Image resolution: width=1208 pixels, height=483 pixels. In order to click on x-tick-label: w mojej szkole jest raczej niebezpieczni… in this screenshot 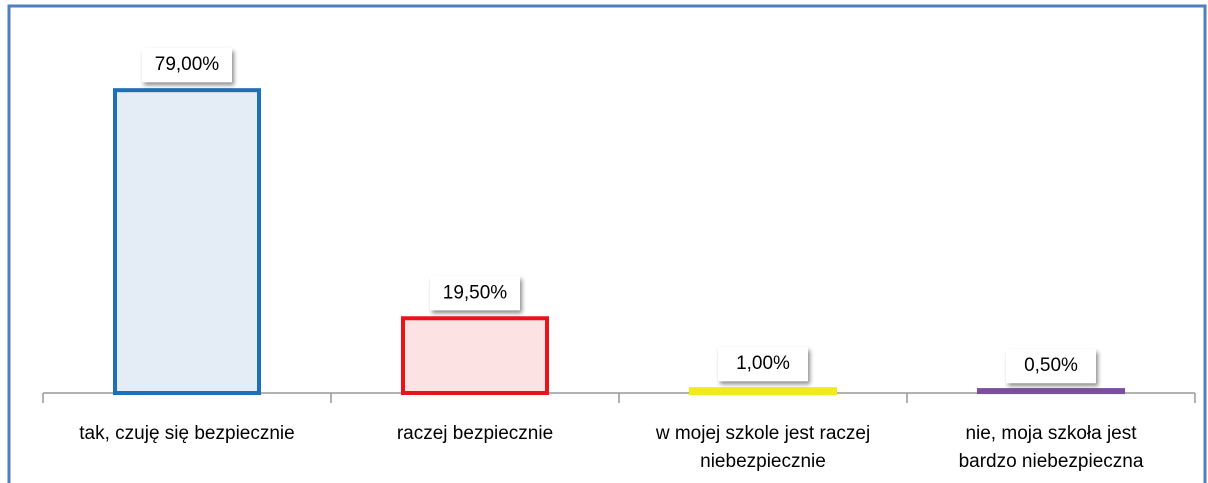, I will do `click(763, 447)`.